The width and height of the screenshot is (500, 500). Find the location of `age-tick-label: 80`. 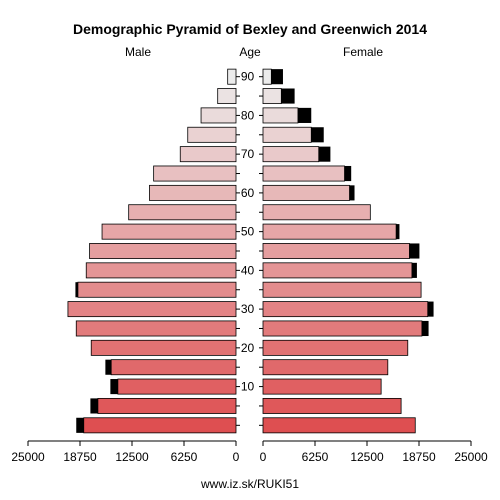

age-tick-label: 80 is located at coordinates (248, 115).